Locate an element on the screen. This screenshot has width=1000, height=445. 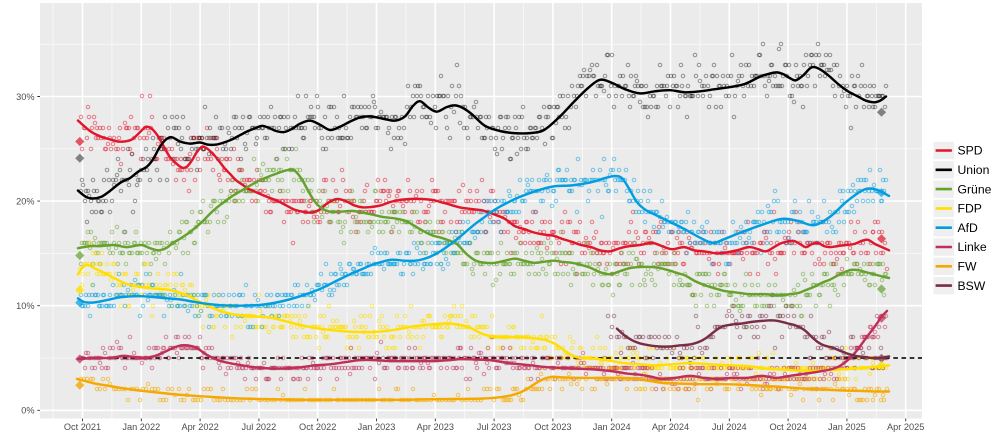
svg-text: Jul 2022 is located at coordinates (259, 427).